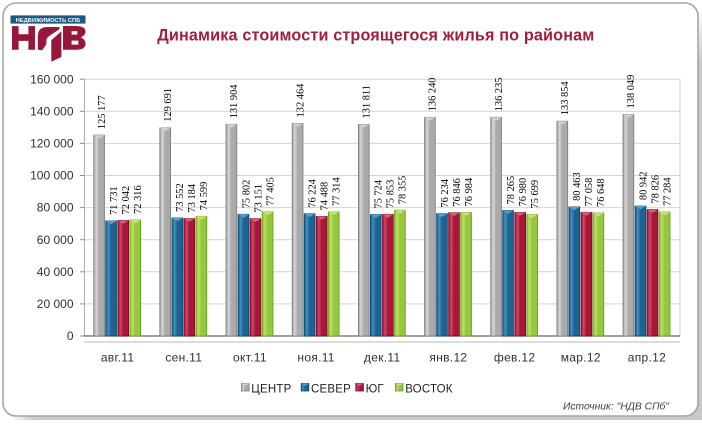 The width and height of the screenshot is (702, 425). I want to click on svg-text: ЦЕНТР, so click(271, 390).